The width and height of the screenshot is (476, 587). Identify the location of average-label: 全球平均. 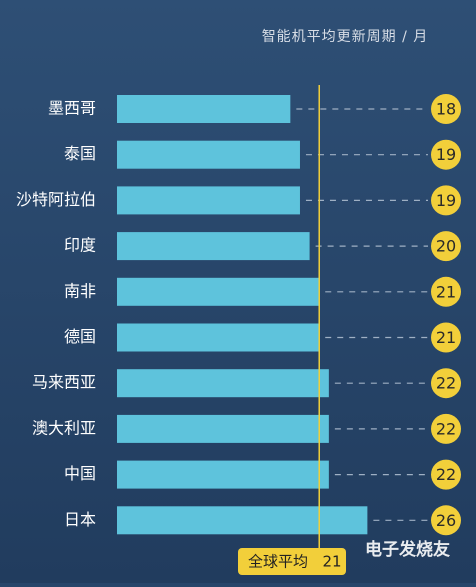
(278, 562).